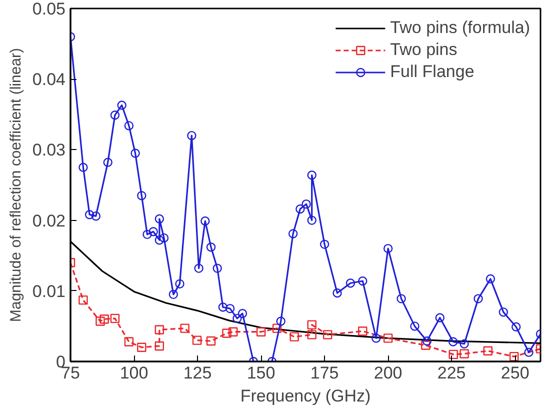 The image size is (550, 408). What do you see at coordinates (49, 9) in the screenshot?
I see `y-tick-label: 0.05` at bounding box center [49, 9].